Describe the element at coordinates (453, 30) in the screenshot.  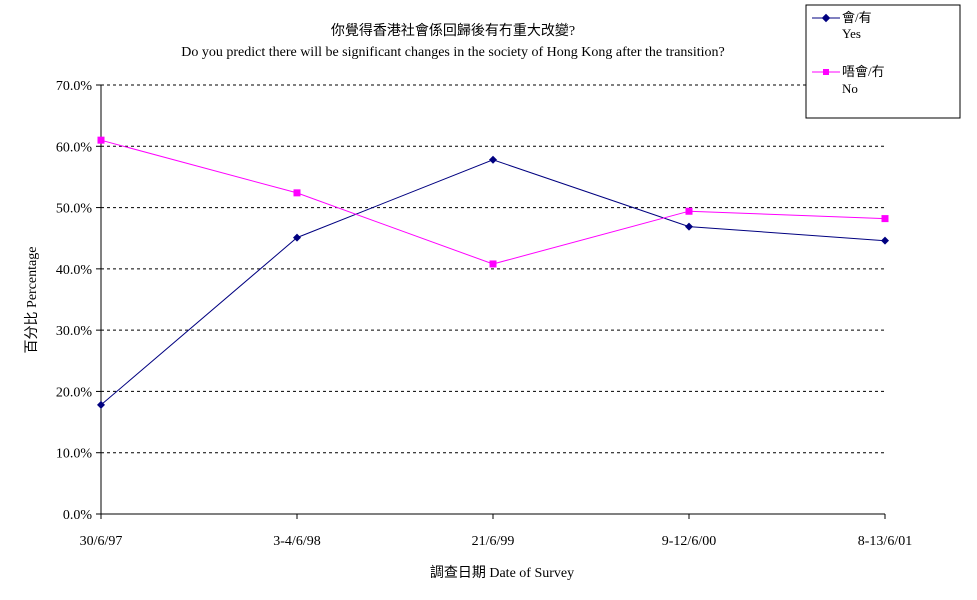
I see `chart-title: 你覺得香港社會係回歸後有冇重大改變?` at that location.